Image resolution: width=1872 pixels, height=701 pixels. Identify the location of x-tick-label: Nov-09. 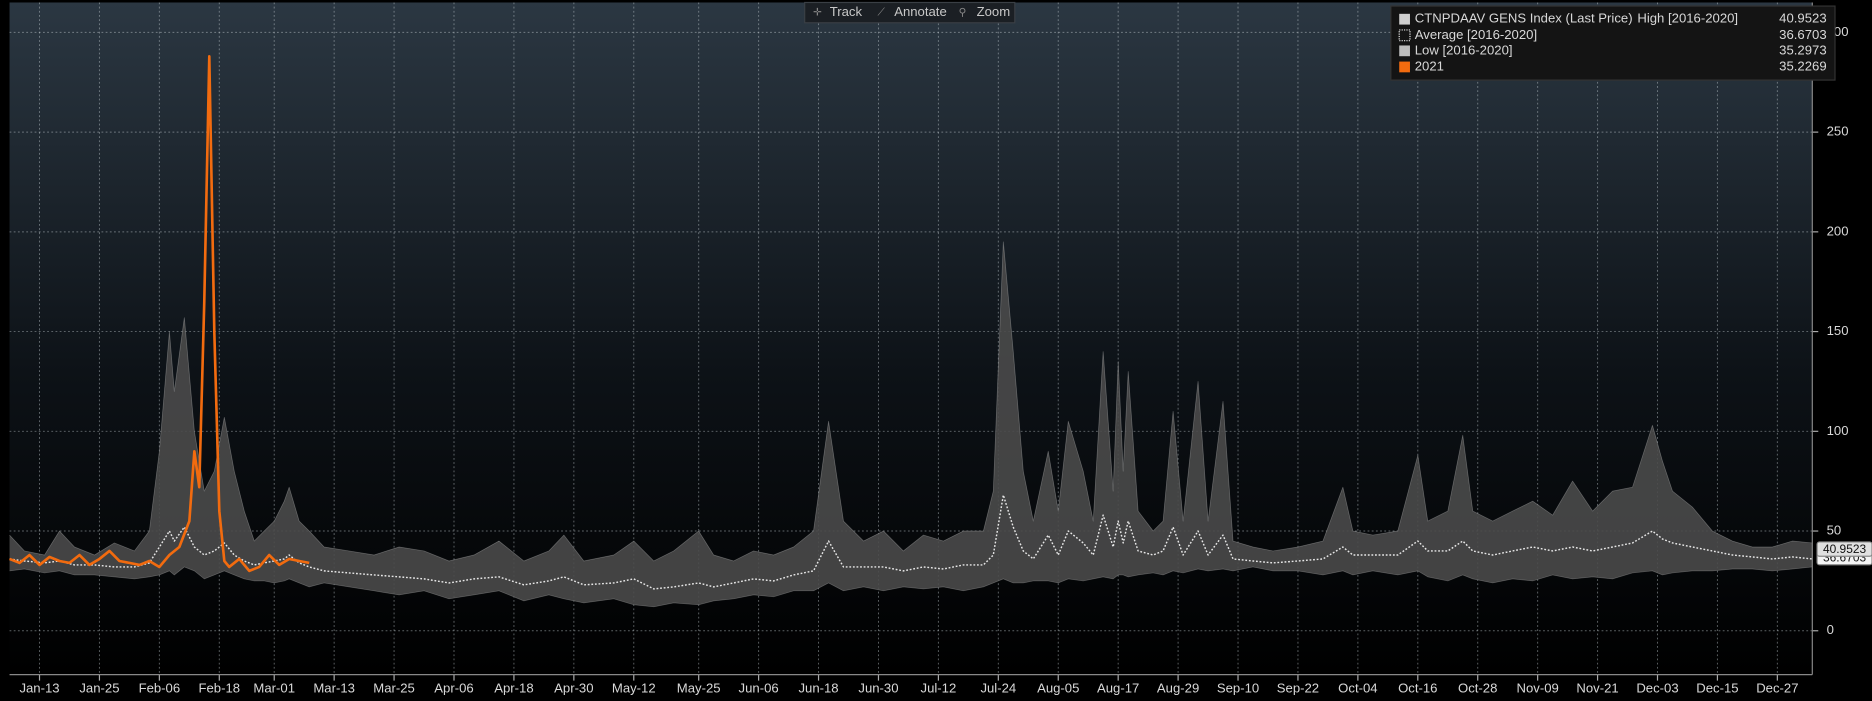
(1537, 687).